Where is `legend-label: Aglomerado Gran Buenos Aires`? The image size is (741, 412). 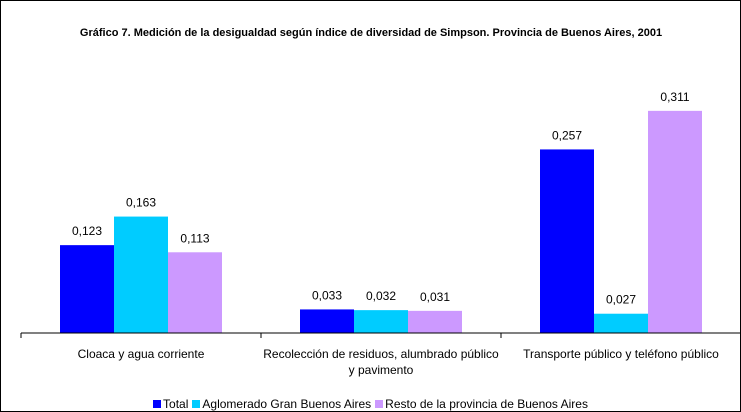
legend-label: Aglomerado Gran Buenos Aires is located at coordinates (287, 404).